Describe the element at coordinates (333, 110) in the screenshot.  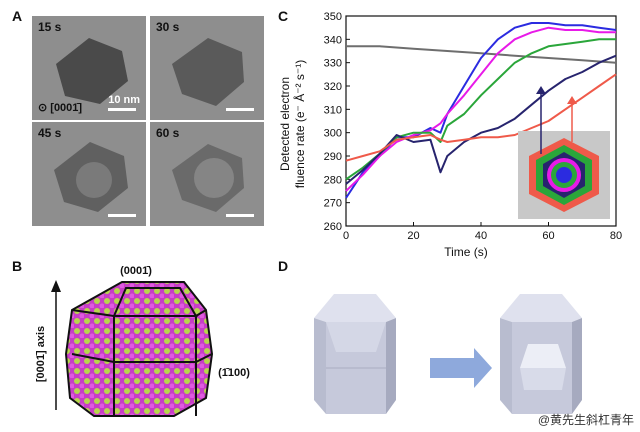
I see `y-tick-label: 310` at that location.